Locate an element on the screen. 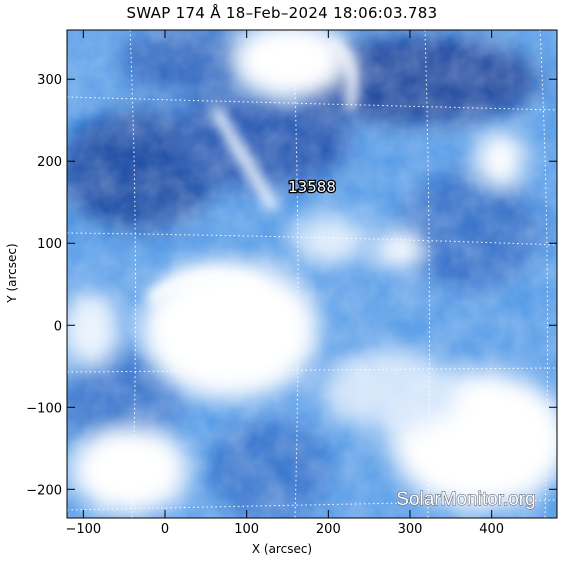 The width and height of the screenshot is (564, 564). y-tick-label: −200 is located at coordinates (44, 490).